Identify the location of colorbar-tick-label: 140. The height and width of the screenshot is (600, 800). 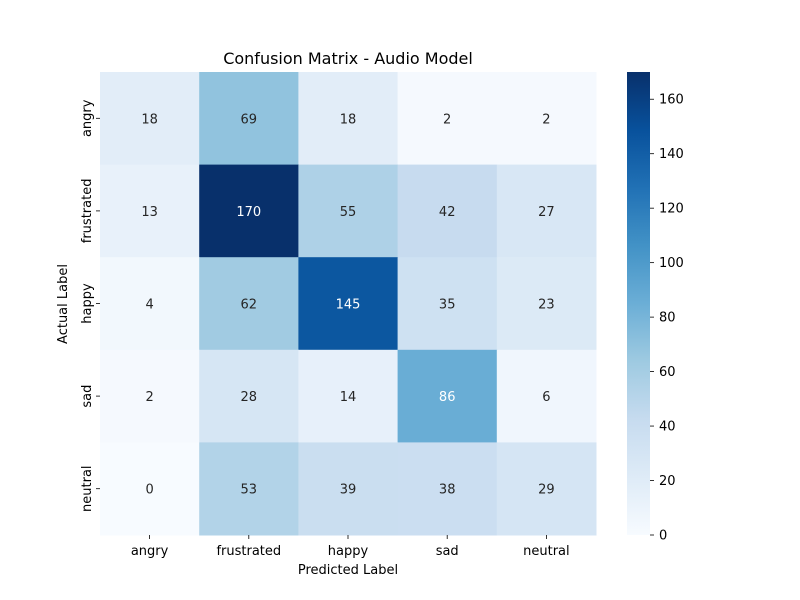
(671, 154).